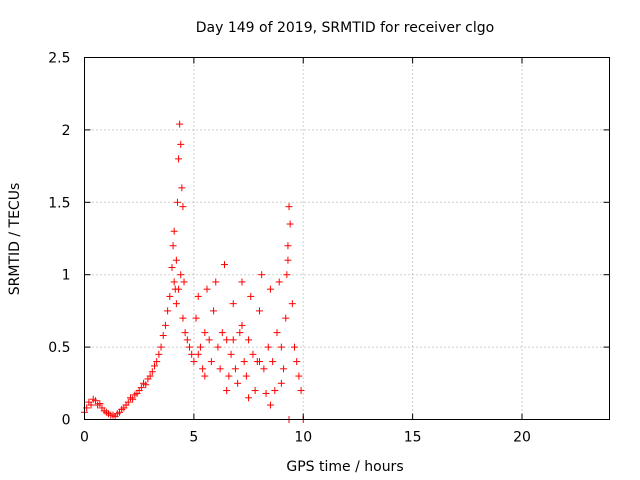 Image resolution: width=640 pixels, height=480 pixels. Describe the element at coordinates (522, 438) in the screenshot. I see `x-tick-label: 20` at that location.